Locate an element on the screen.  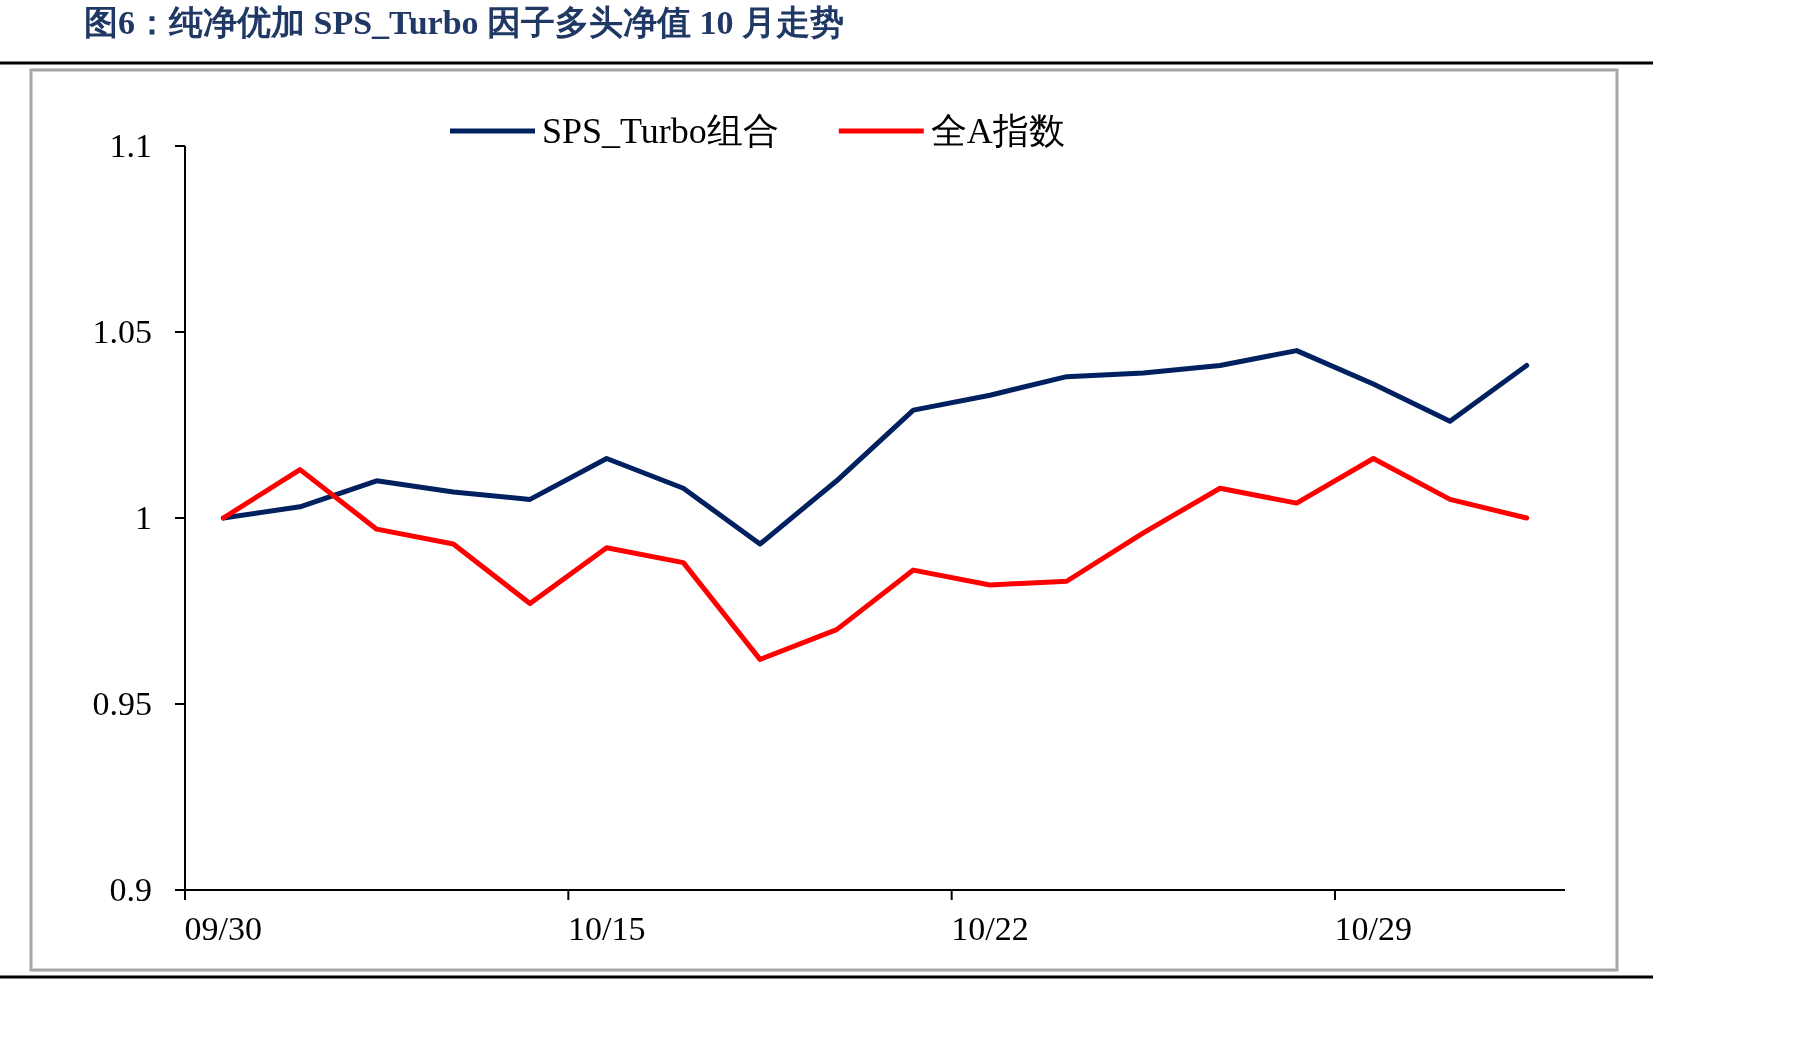
y-tick-label: 1.1 is located at coordinates (130, 145).